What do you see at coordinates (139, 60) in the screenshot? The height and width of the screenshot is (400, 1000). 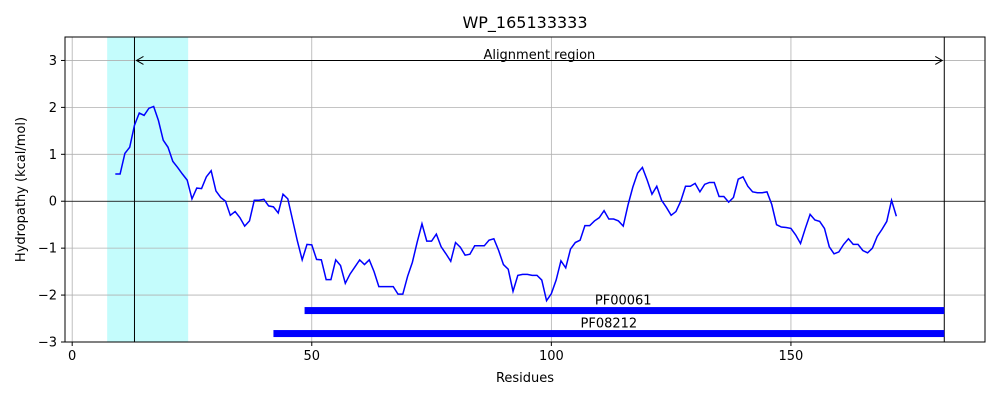 I see `arrowhead-left` at bounding box center [139, 60].